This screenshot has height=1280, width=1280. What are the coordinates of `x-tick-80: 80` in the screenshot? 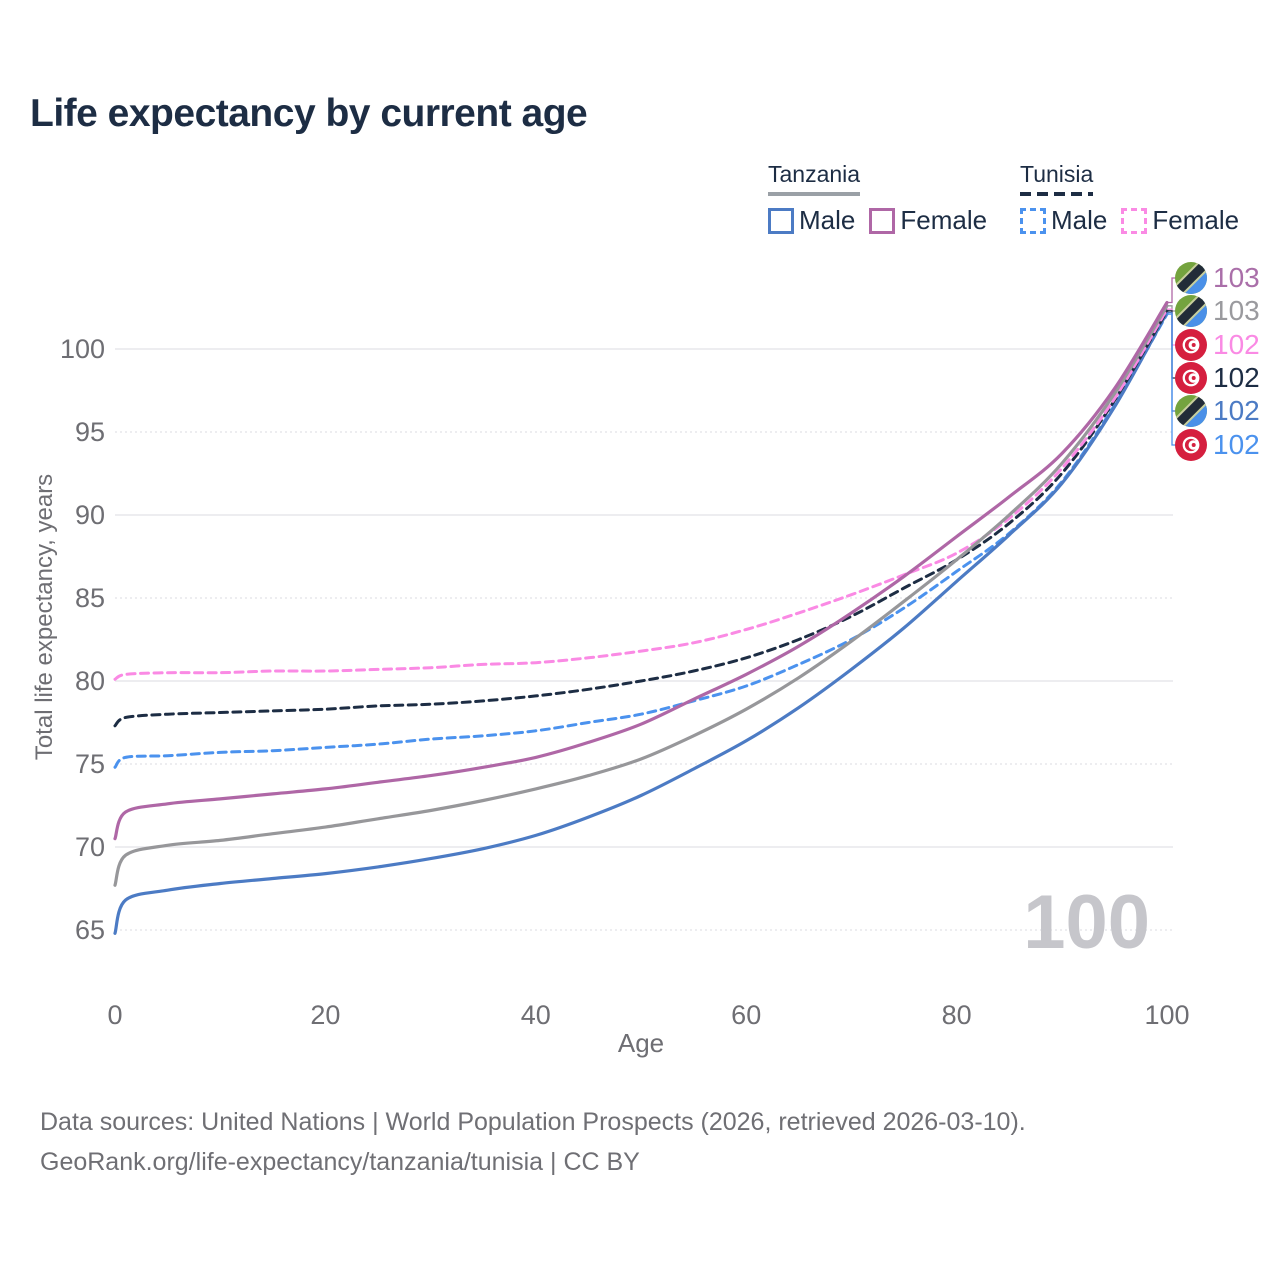 It's located at (957, 1015).